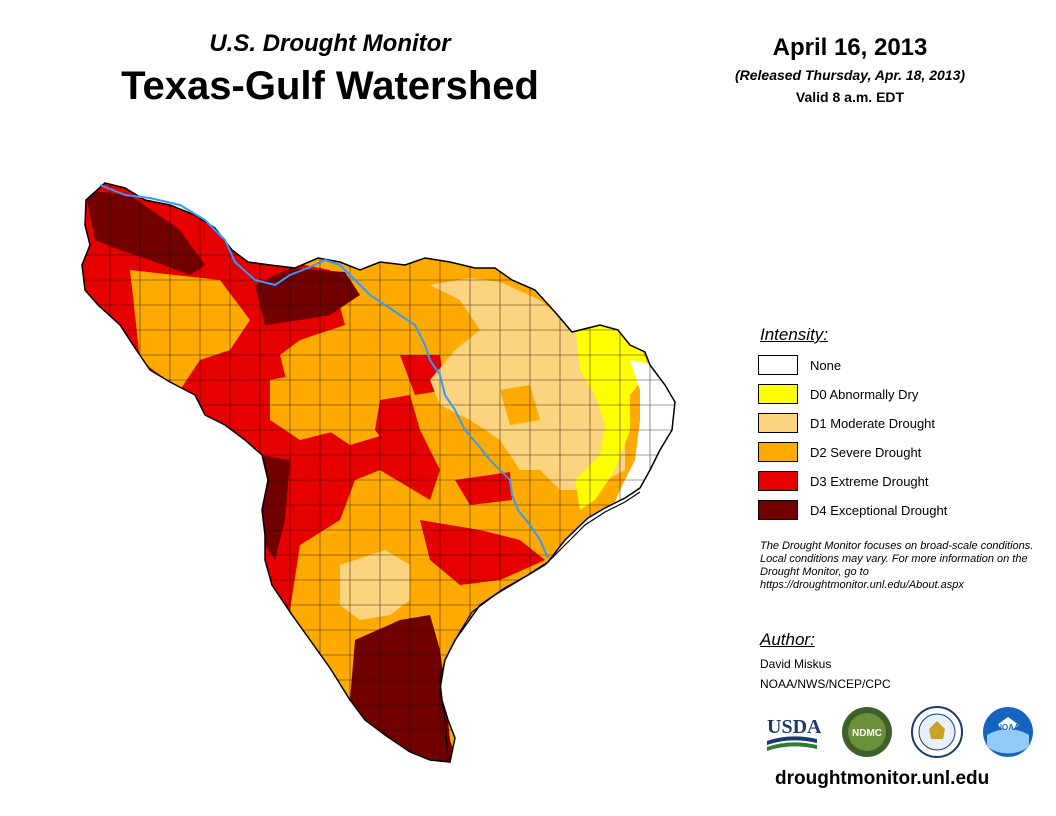  I want to click on legend-item-d3: D3 Extreme Drought, so click(843, 481).